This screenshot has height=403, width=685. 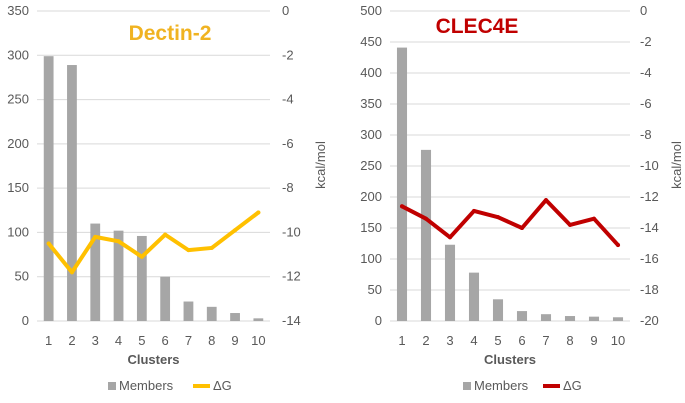 What do you see at coordinates (646, 41) in the screenshot?
I see `right-axis-tick-label: -2` at bounding box center [646, 41].